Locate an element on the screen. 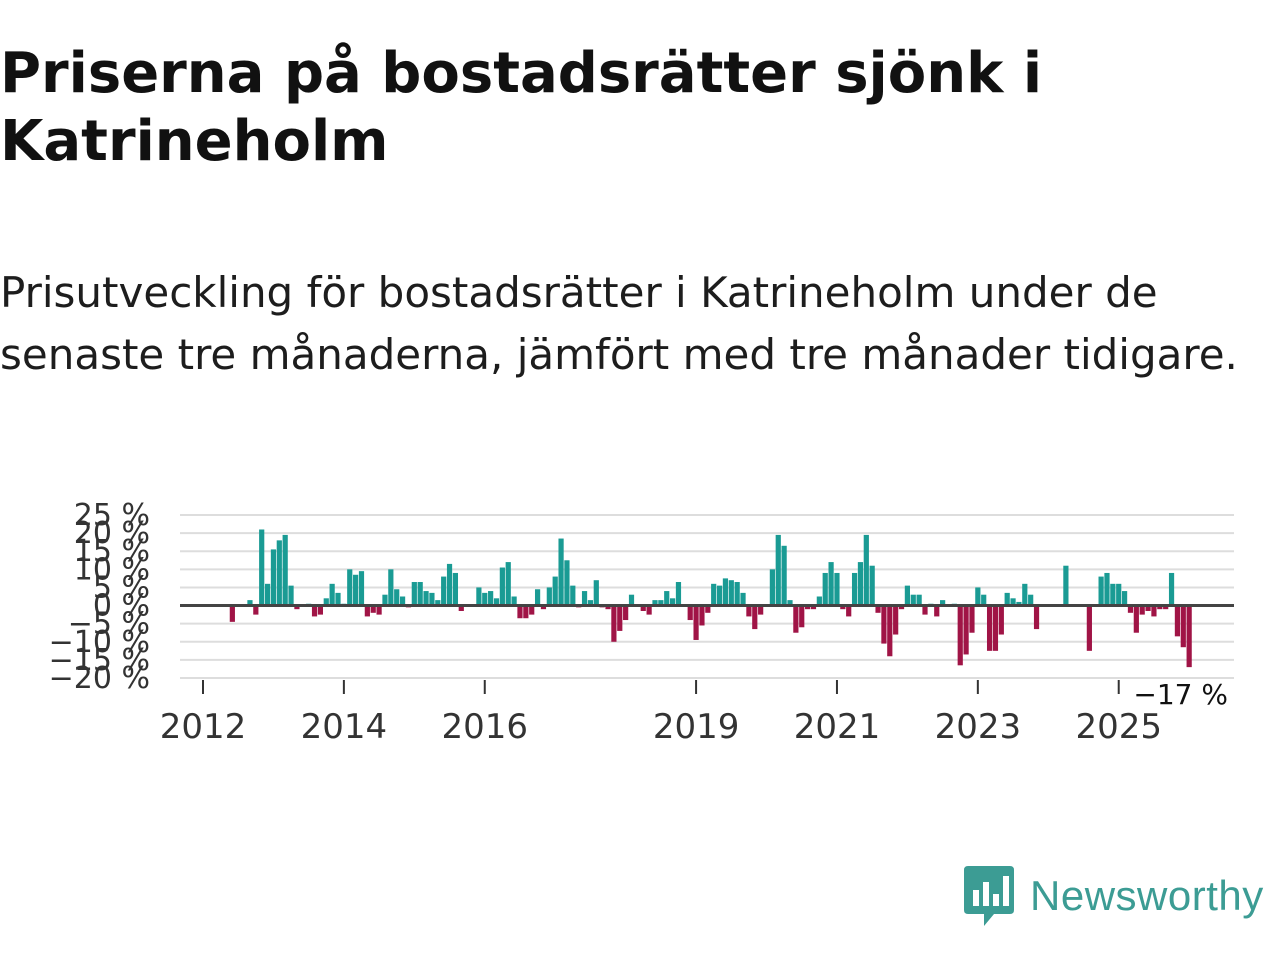 Image resolution: width=1280 pixels, height=960 pixels. y-tick-label: 20 % is located at coordinates (112, 533).